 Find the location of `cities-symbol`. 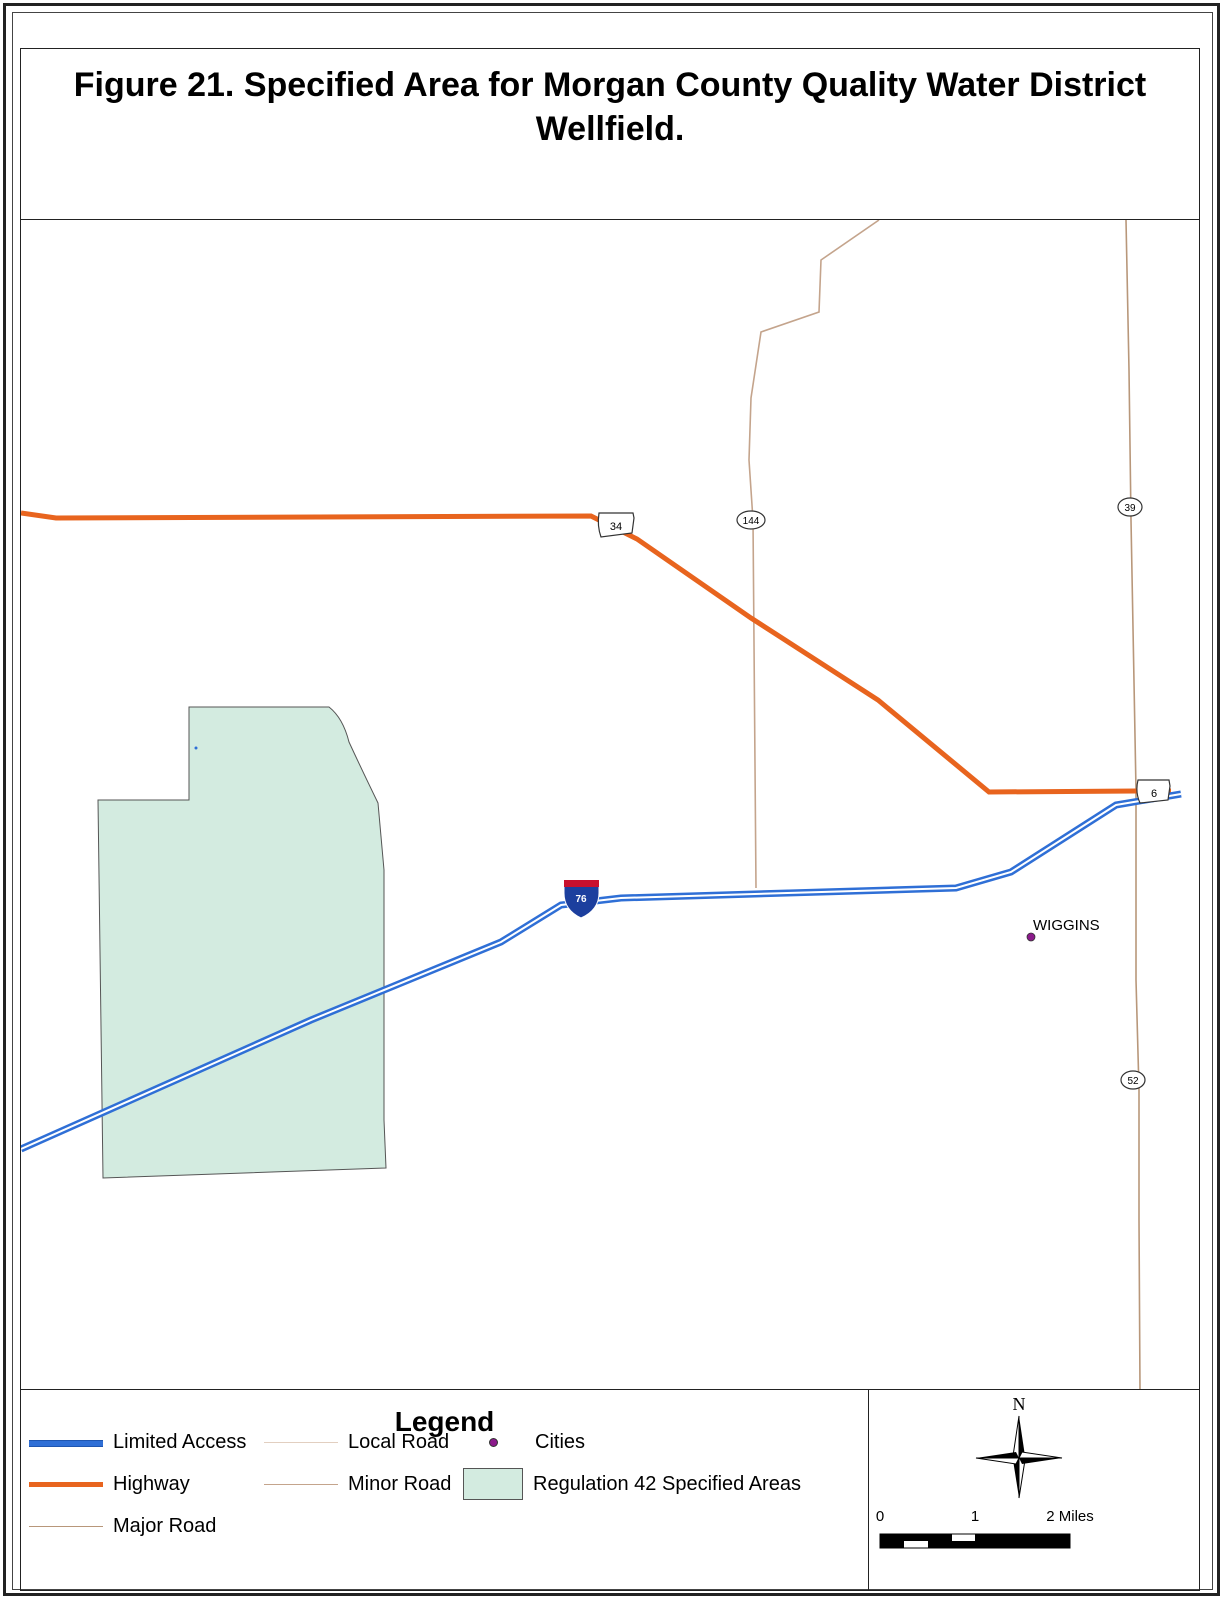

cities-symbol is located at coordinates (494, 1442).